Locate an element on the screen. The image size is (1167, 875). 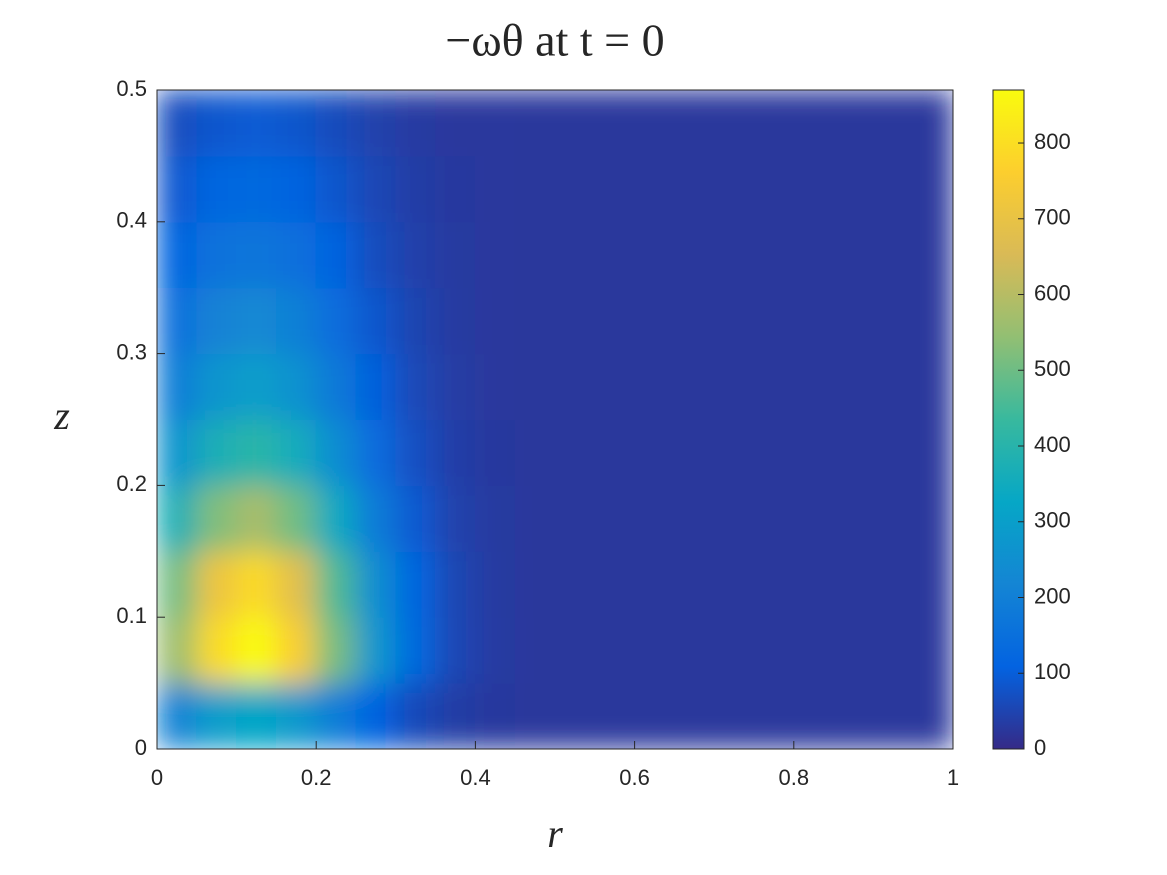
colorbar-tick-label: 0 is located at coordinates (1040, 747).